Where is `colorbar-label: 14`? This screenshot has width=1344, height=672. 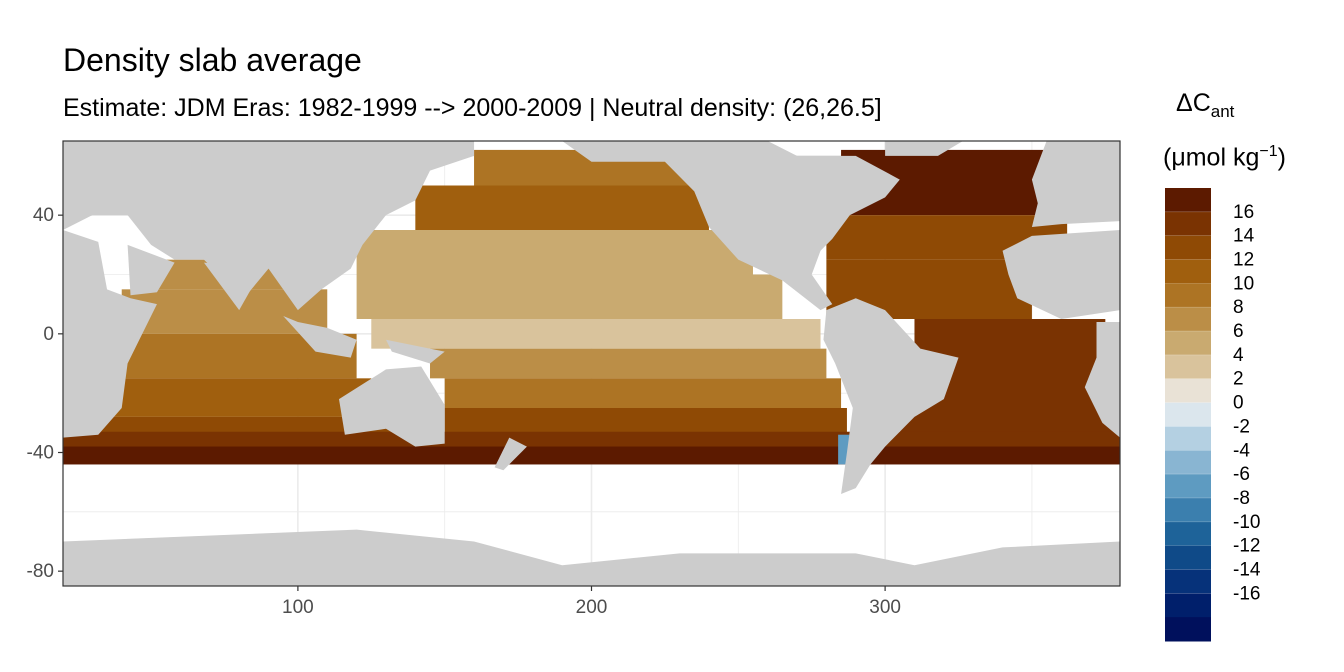 colorbar-label: 14 is located at coordinates (1244, 236).